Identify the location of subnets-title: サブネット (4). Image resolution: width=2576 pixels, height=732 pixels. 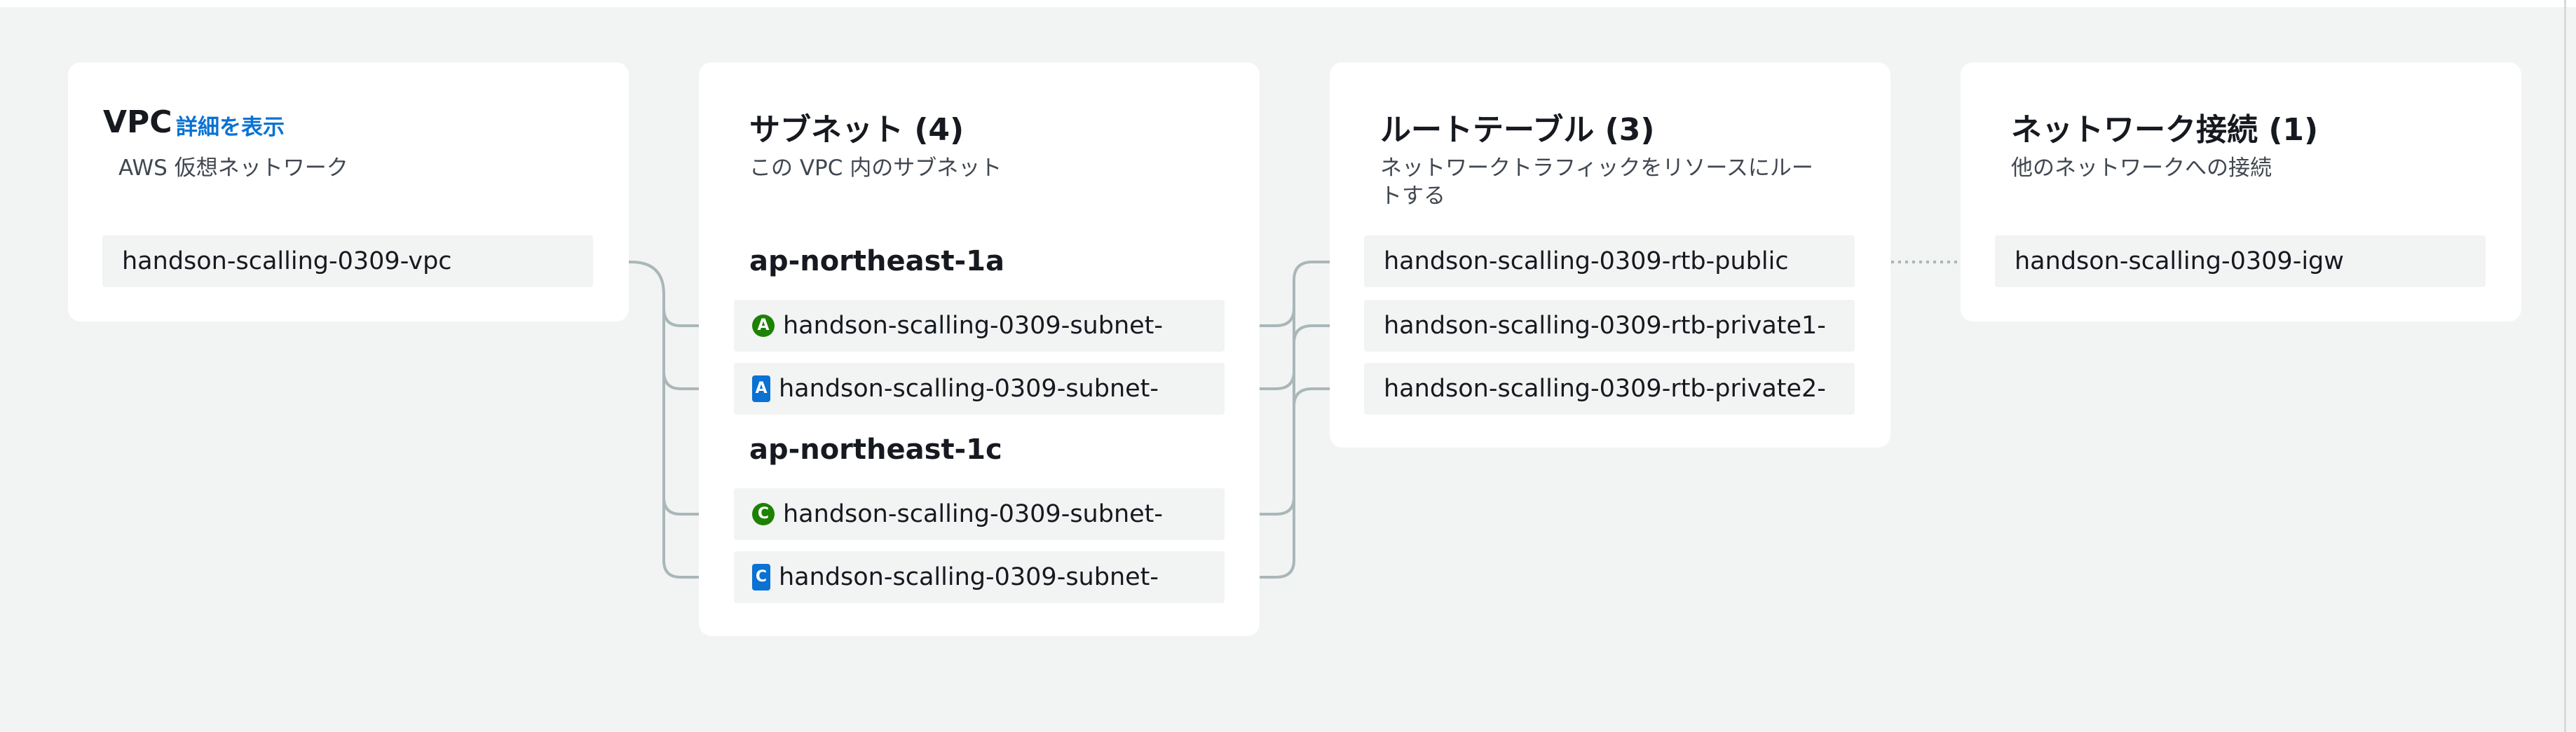
(857, 130).